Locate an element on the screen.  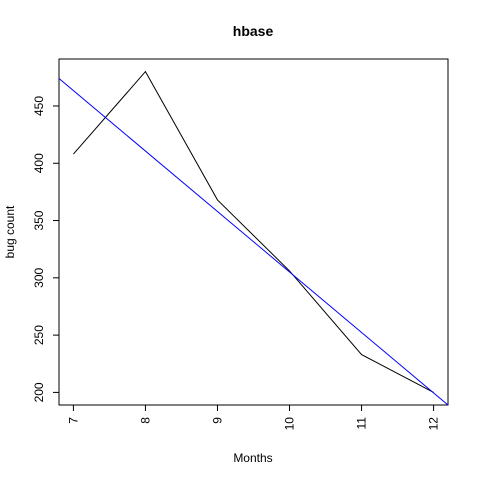
x-tick-label: 7 is located at coordinates (73, 420).